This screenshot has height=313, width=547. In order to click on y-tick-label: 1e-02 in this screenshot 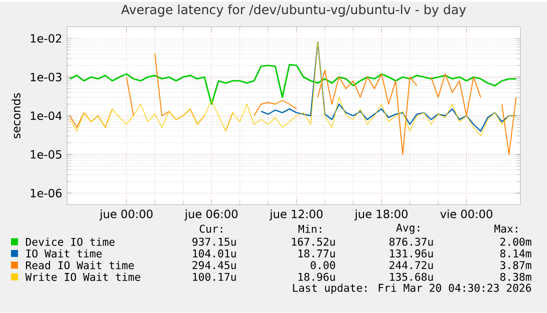, I will do `click(46, 38)`.